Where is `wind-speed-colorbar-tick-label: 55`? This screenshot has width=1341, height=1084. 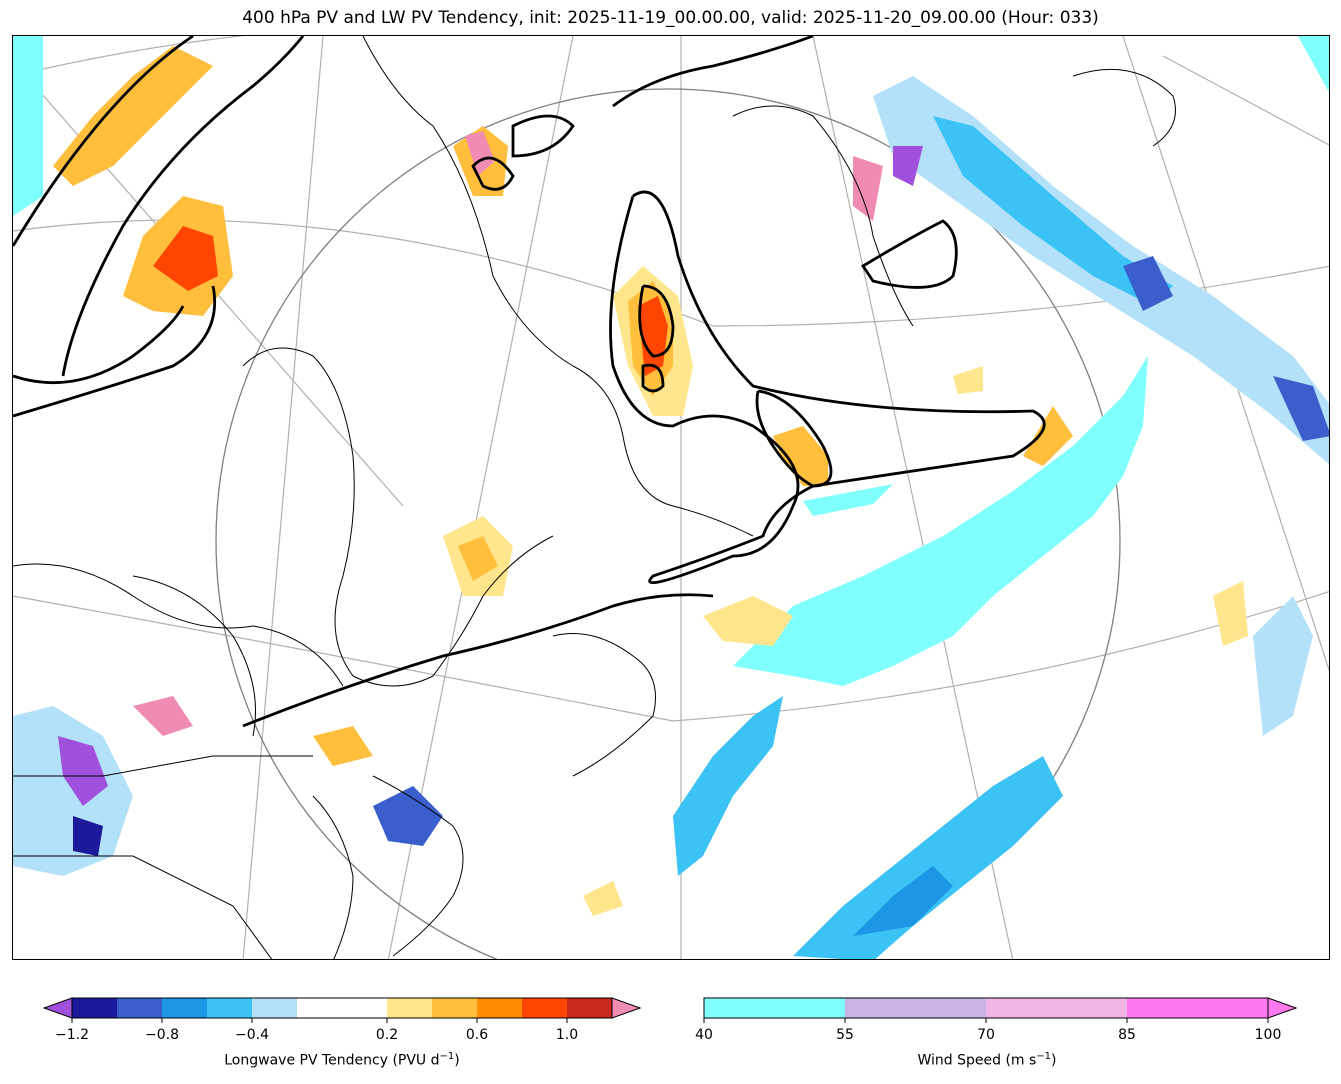
wind-speed-colorbar-tick-label: 55 is located at coordinates (845, 1035).